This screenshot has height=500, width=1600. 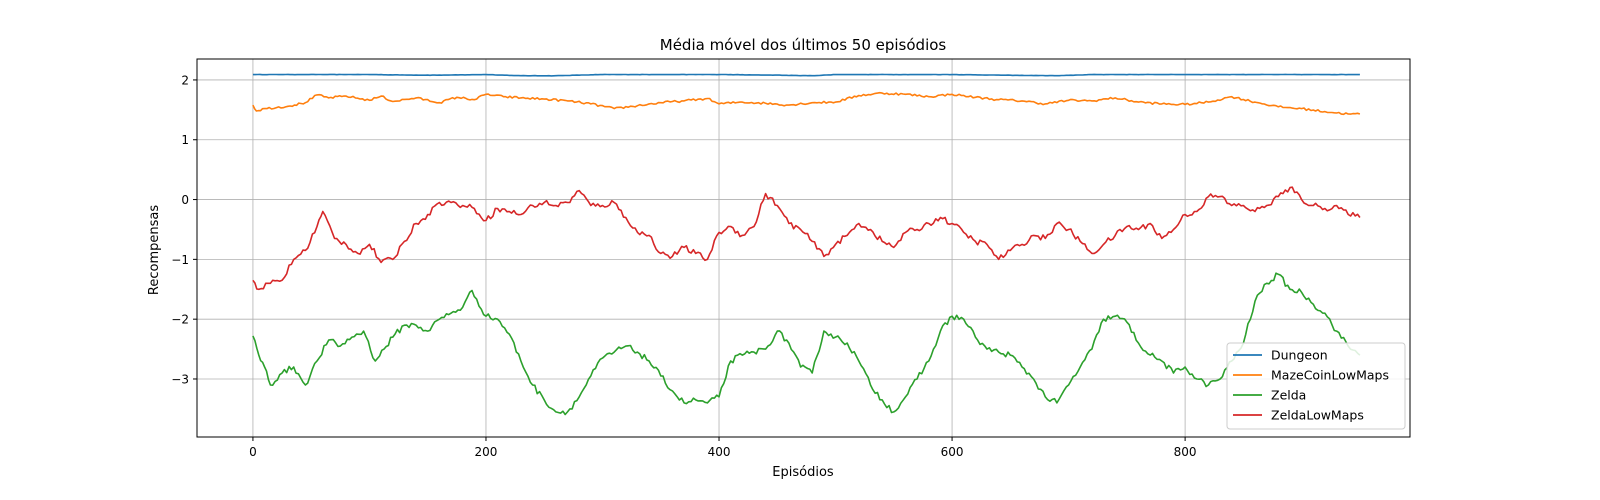 I want to click on y-axis-ticks: 2 1 0 −1 −2 −3, so click(x=184, y=229).